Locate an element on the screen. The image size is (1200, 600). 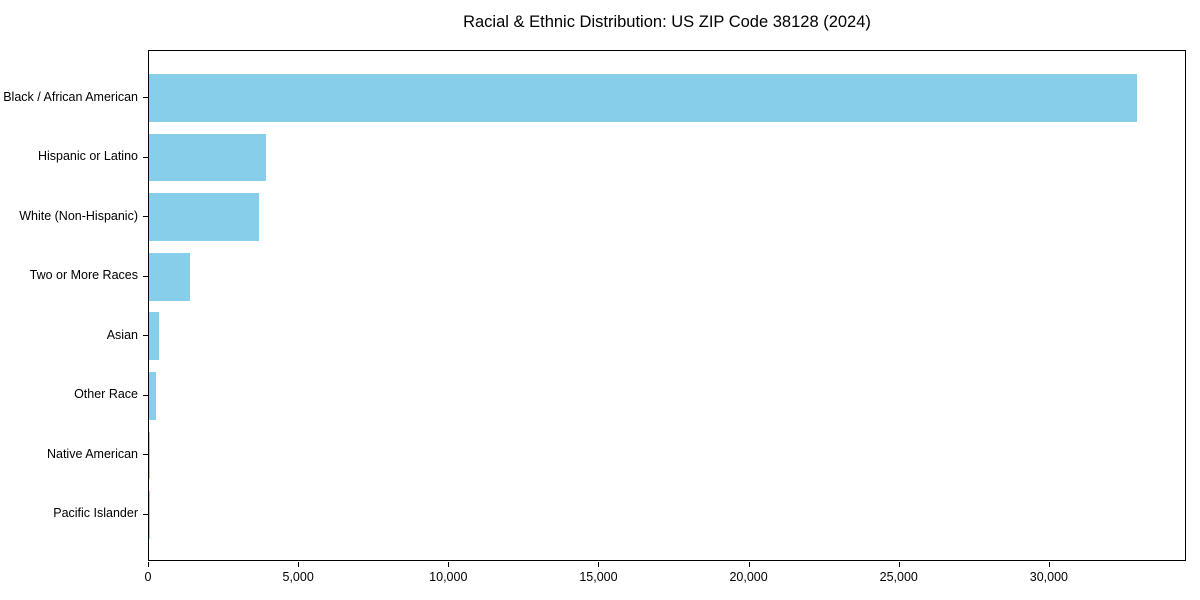
bar-native-american is located at coordinates (149, 455).